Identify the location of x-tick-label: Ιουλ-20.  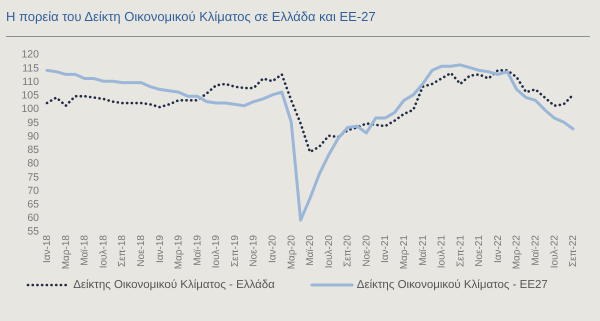
(329, 251).